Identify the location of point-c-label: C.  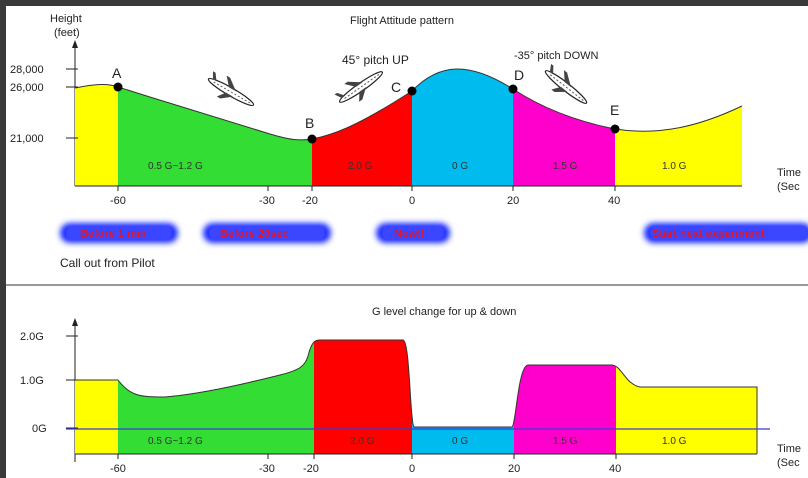
(396, 87).